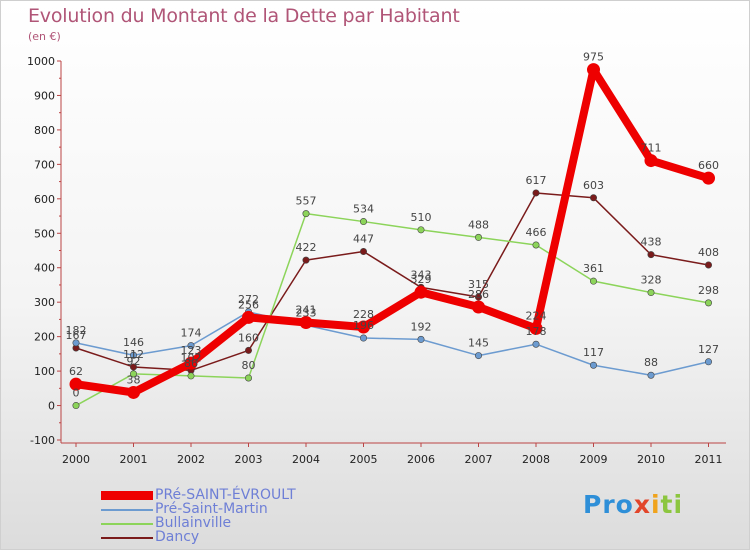 This screenshot has width=750, height=550. What do you see at coordinates (76, 371) in the screenshot?
I see `data-label: 62` at bounding box center [76, 371].